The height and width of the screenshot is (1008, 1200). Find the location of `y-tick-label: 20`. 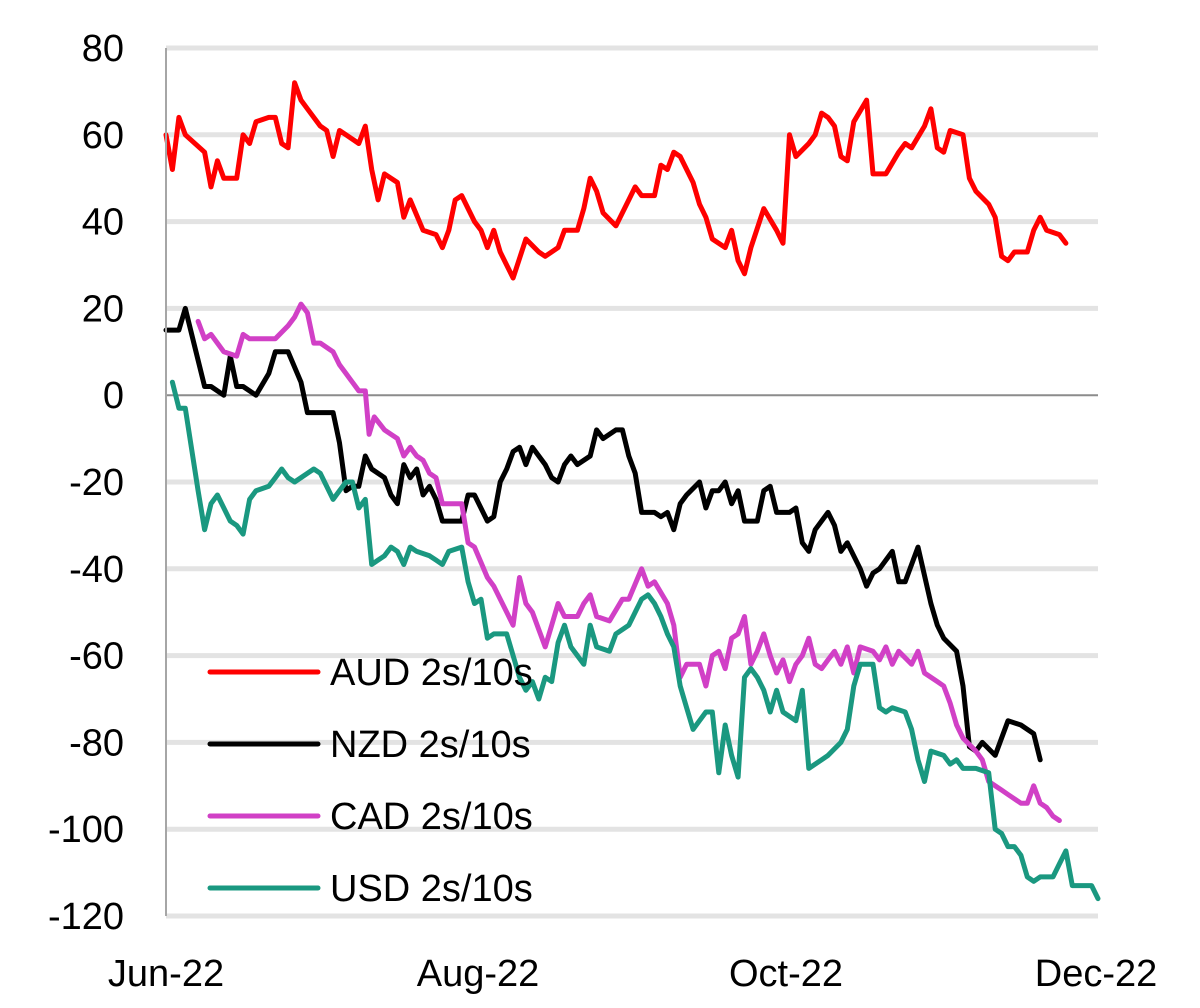

y-tick-label: 20 is located at coordinates (103, 309).